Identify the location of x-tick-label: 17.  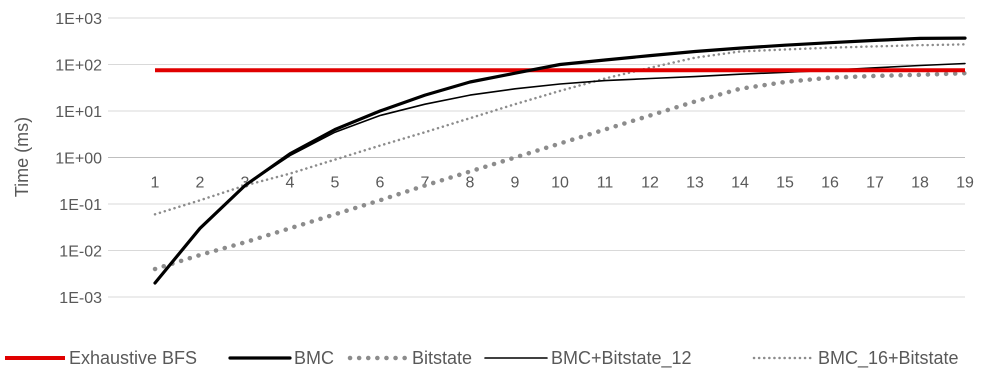
(875, 183).